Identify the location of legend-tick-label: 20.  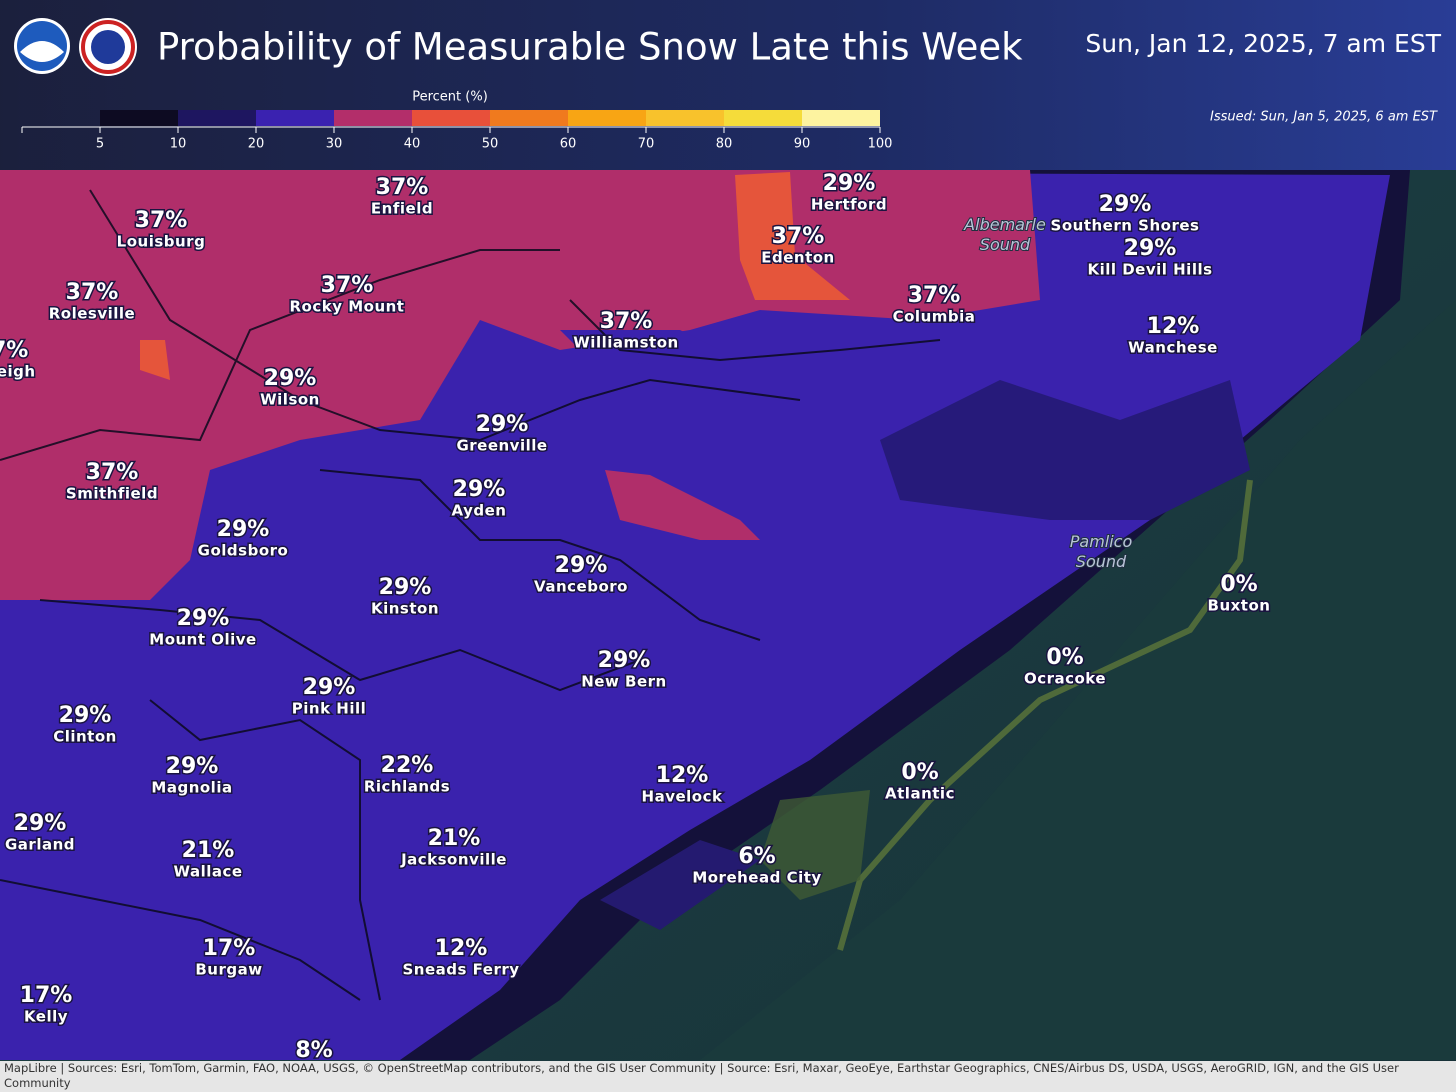
(256, 144).